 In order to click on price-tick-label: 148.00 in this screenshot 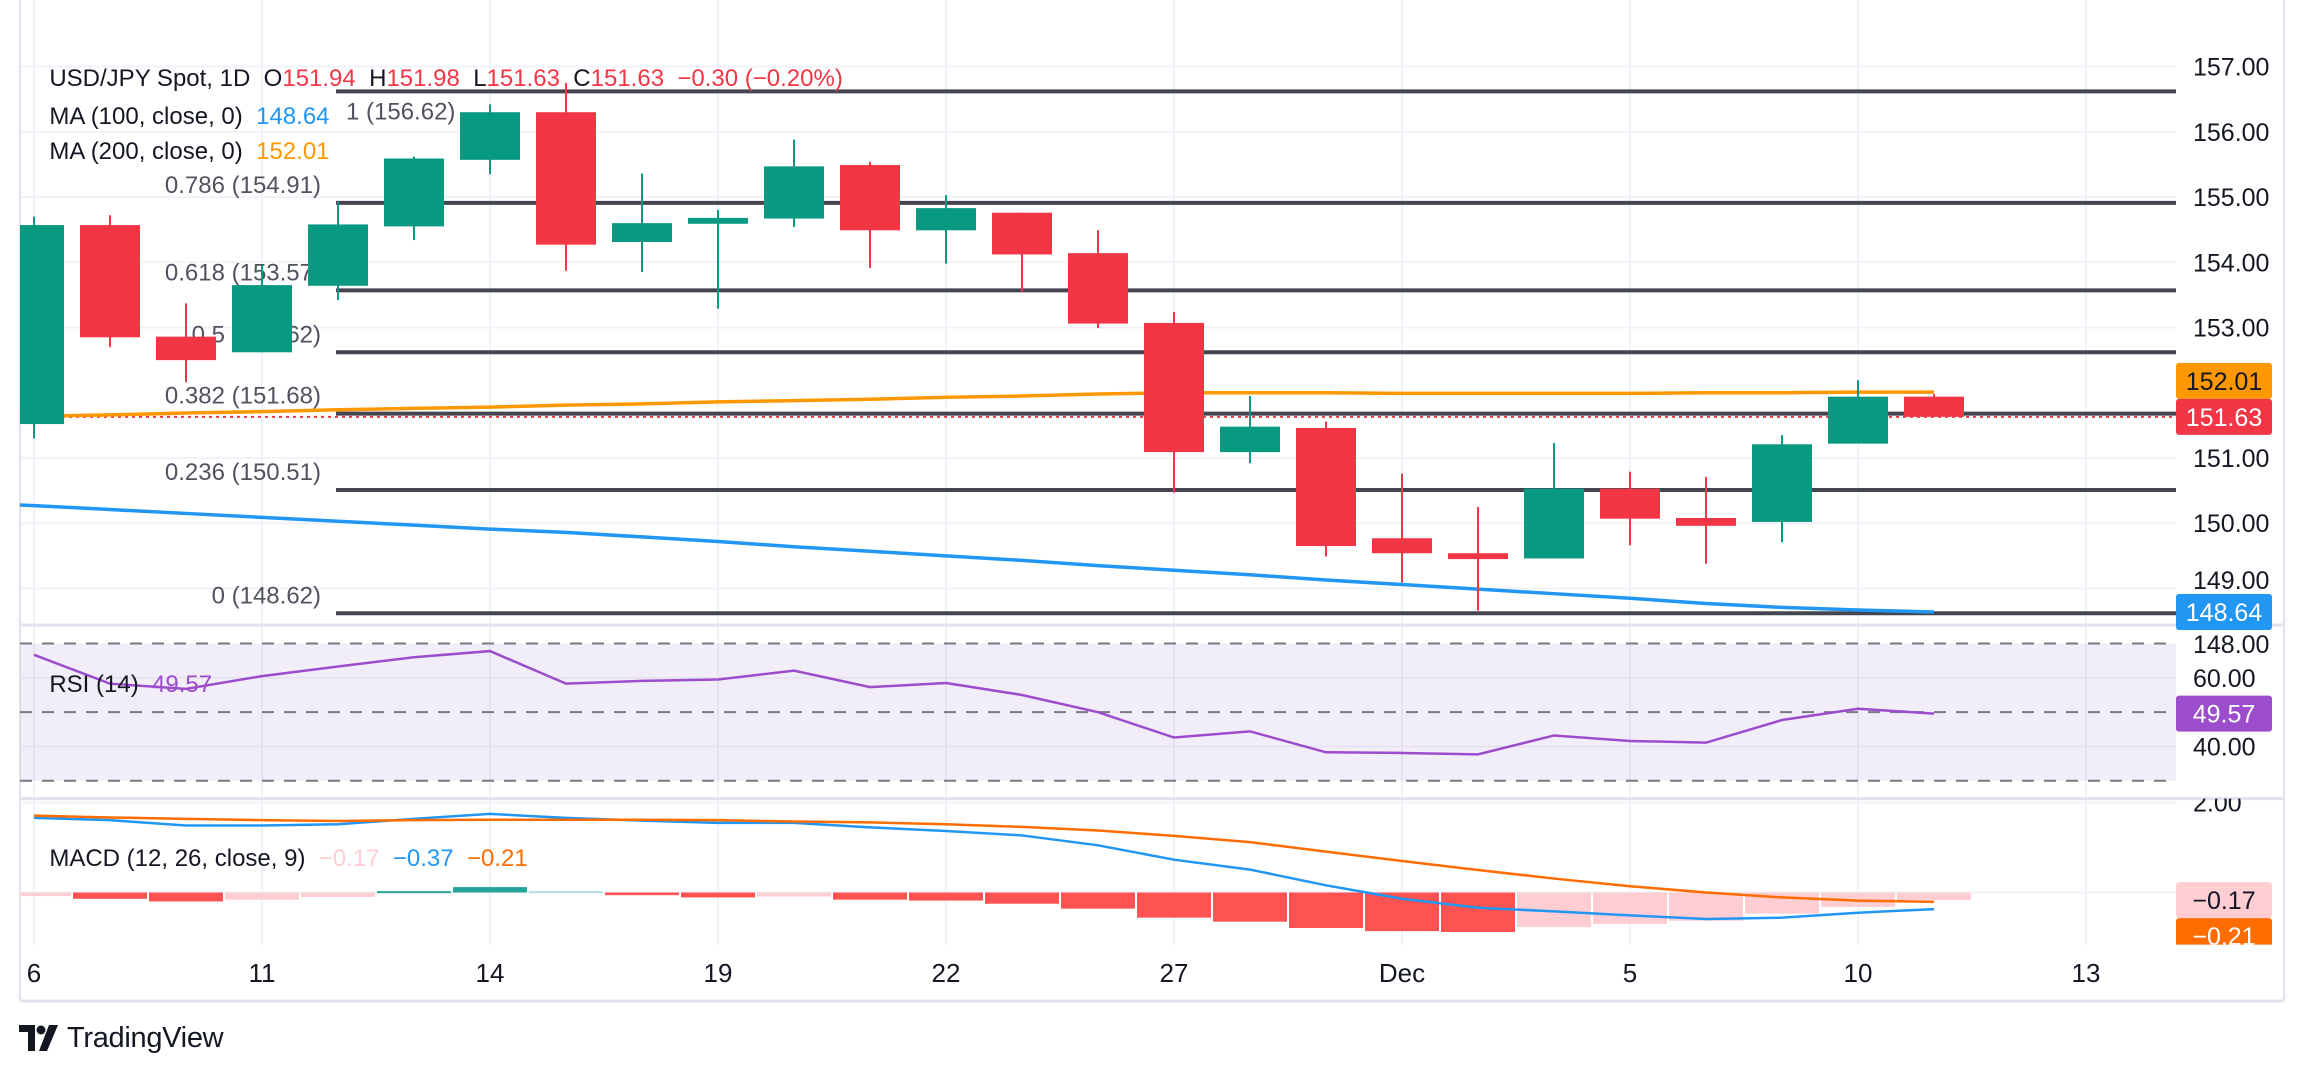, I will do `click(2231, 645)`.